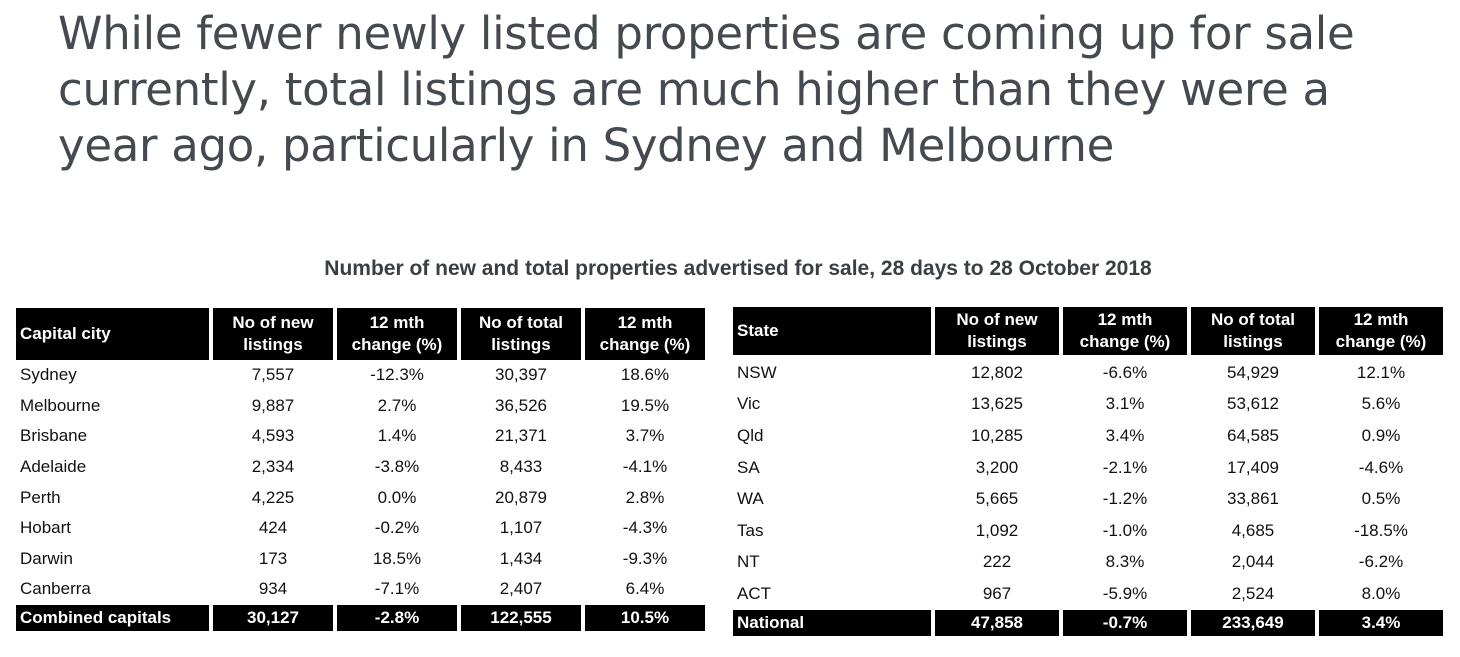 Image resolution: width=1460 pixels, height=657 pixels. What do you see at coordinates (1253, 593) in the screenshot?
I see `cell-value: 2,524` at bounding box center [1253, 593].